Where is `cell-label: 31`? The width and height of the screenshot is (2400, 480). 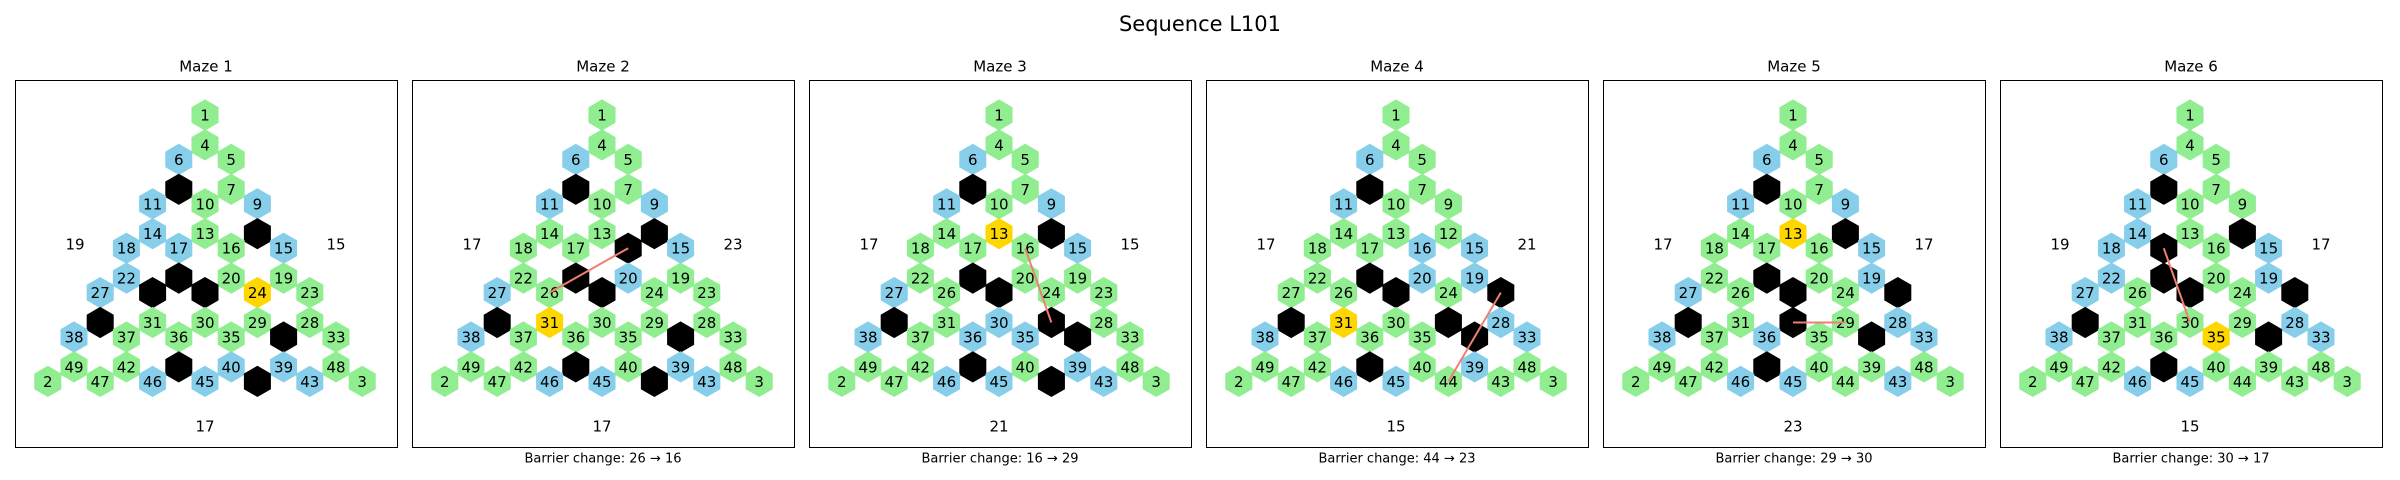
cell-label: 31 is located at coordinates (946, 323).